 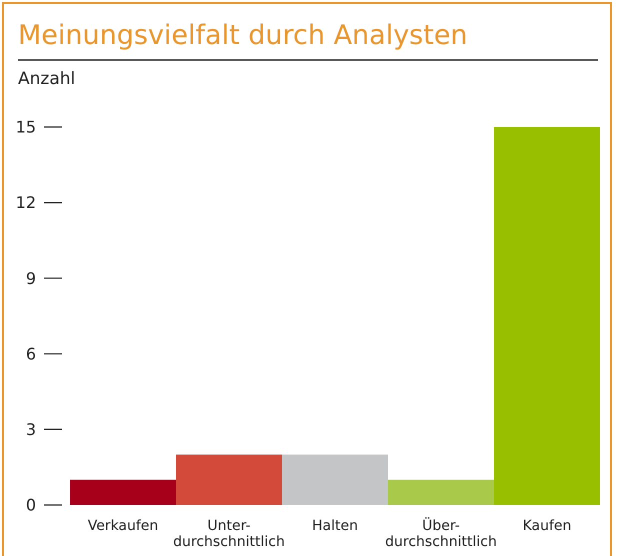 What do you see at coordinates (31, 354) in the screenshot?
I see `y-tick-label: 6` at bounding box center [31, 354].